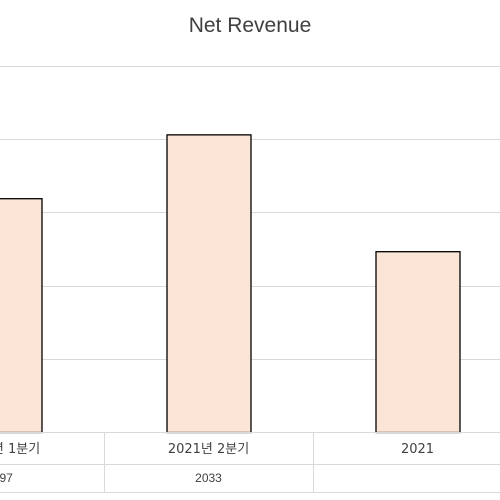  I want to click on table-value-label: 1597, so click(6, 478).